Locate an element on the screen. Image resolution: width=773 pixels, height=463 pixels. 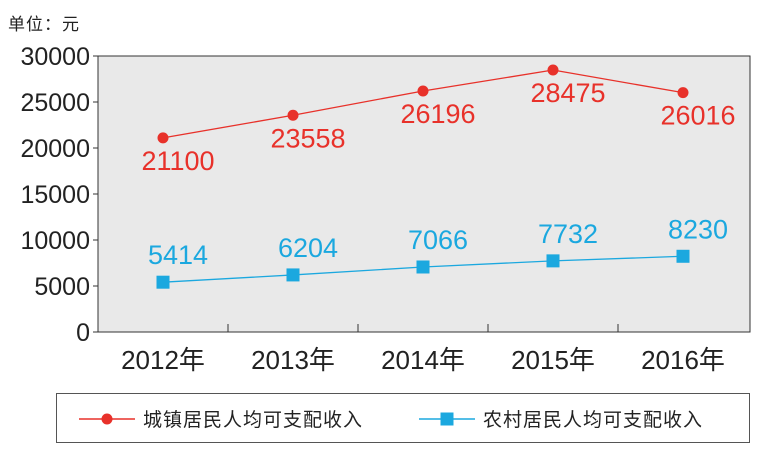
y-tick-label: 25000 is located at coordinates (55, 103).